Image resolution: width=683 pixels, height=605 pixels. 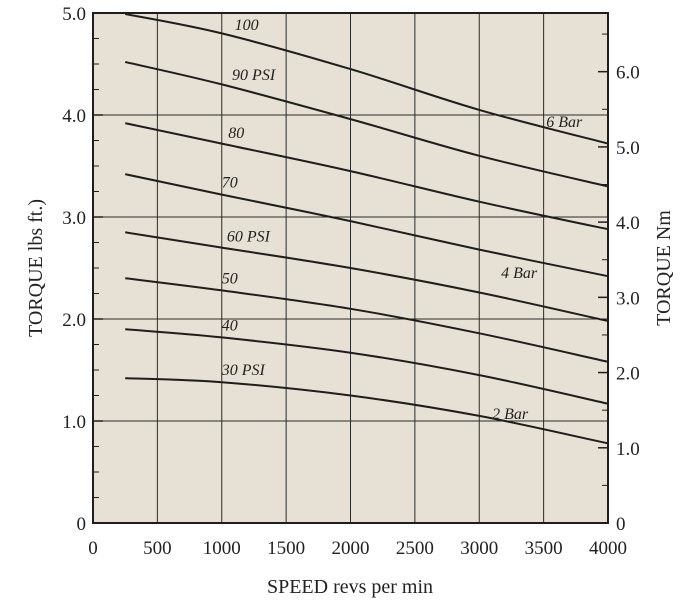 What do you see at coordinates (157, 548) in the screenshot?
I see `x-tick-label: 500` at bounding box center [157, 548].